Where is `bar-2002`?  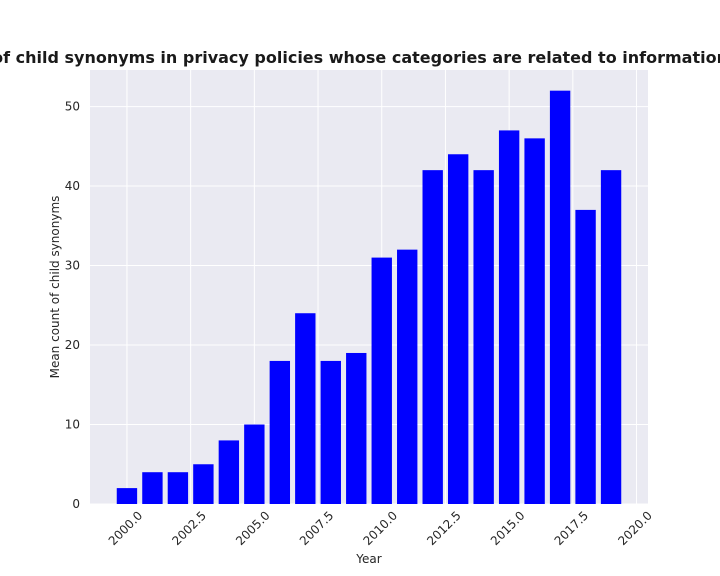 bar-2002 is located at coordinates (178, 488).